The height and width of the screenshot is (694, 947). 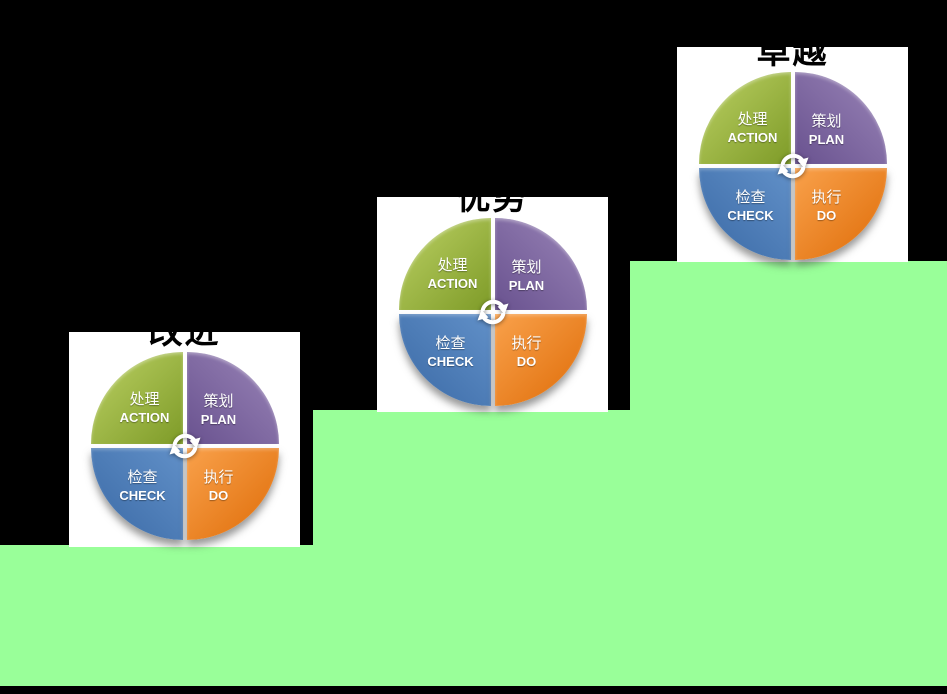 What do you see at coordinates (184, 332) in the screenshot?
I see `step1-title: 改进` at bounding box center [184, 332].